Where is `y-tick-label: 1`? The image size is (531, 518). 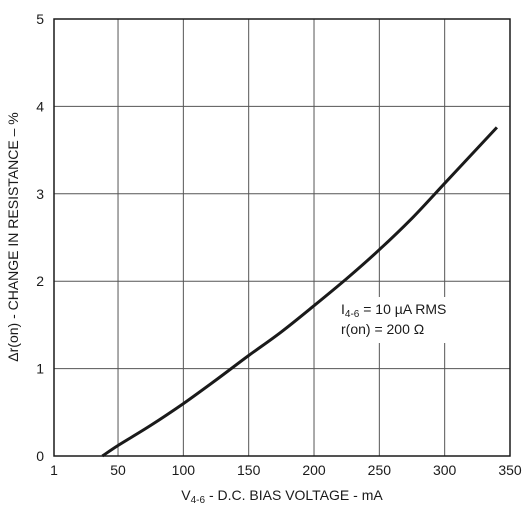 y-tick-label: 1 is located at coordinates (40, 369).